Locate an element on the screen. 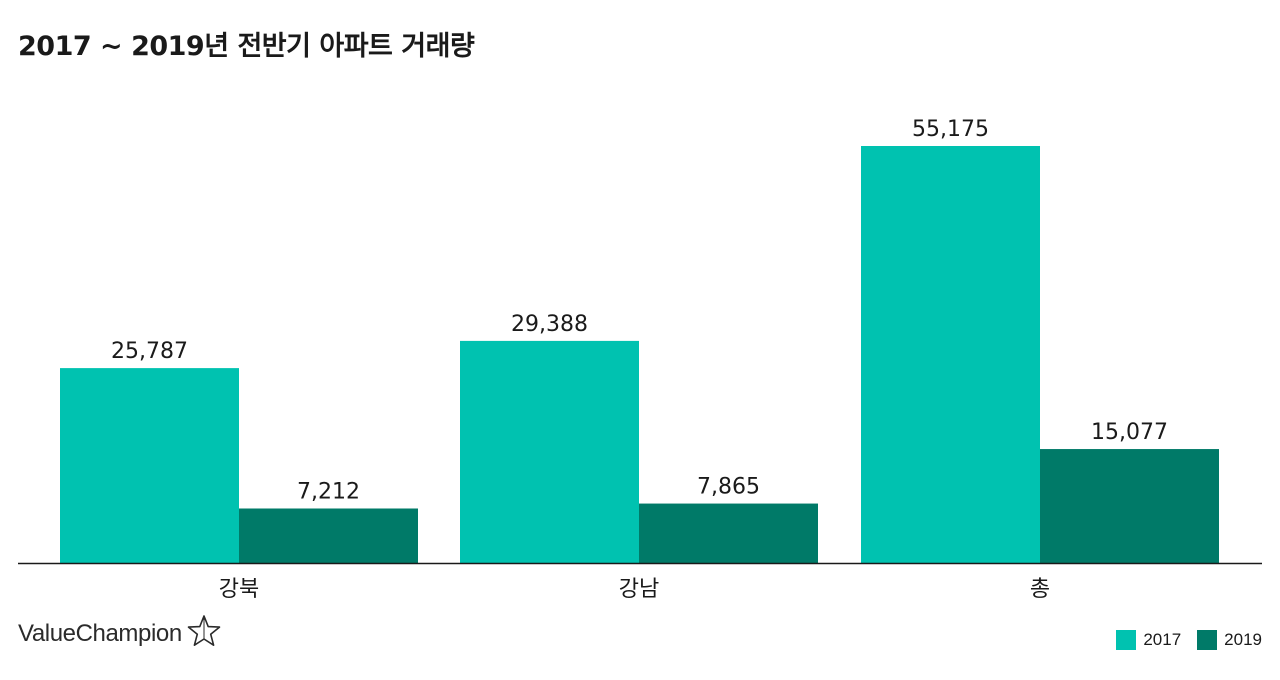  legend-label-2017: 2017 is located at coordinates (1162, 639).